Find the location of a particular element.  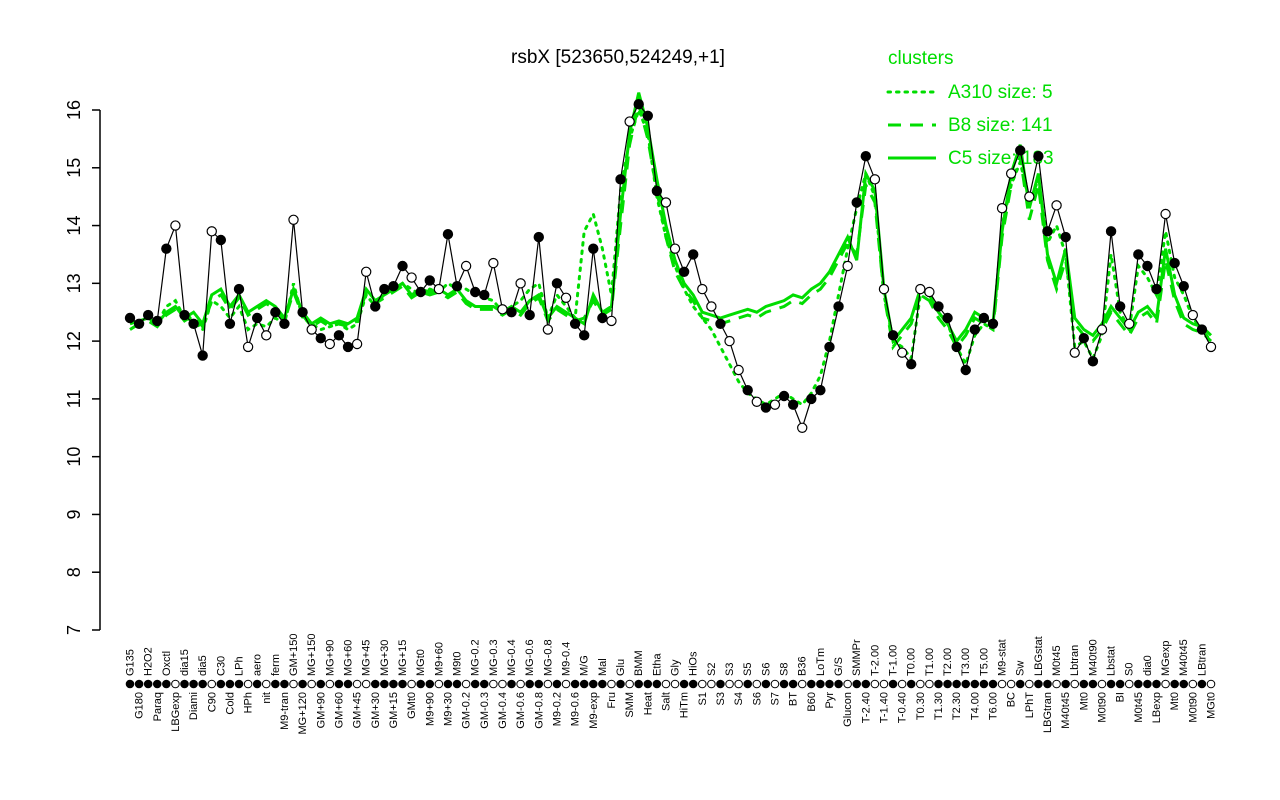

x-tick-label: MG+60 is located at coordinates (349, 658).